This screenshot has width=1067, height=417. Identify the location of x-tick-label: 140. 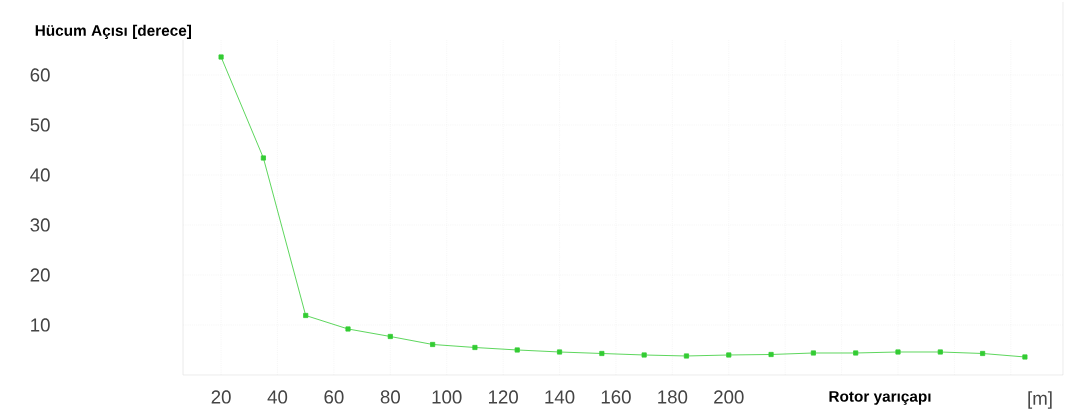
(560, 397).